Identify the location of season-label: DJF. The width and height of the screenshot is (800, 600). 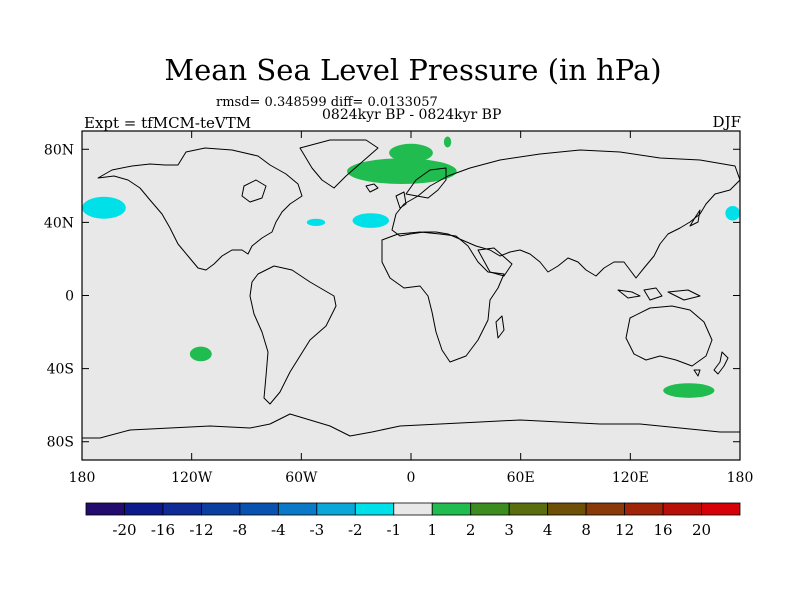
(726, 122).